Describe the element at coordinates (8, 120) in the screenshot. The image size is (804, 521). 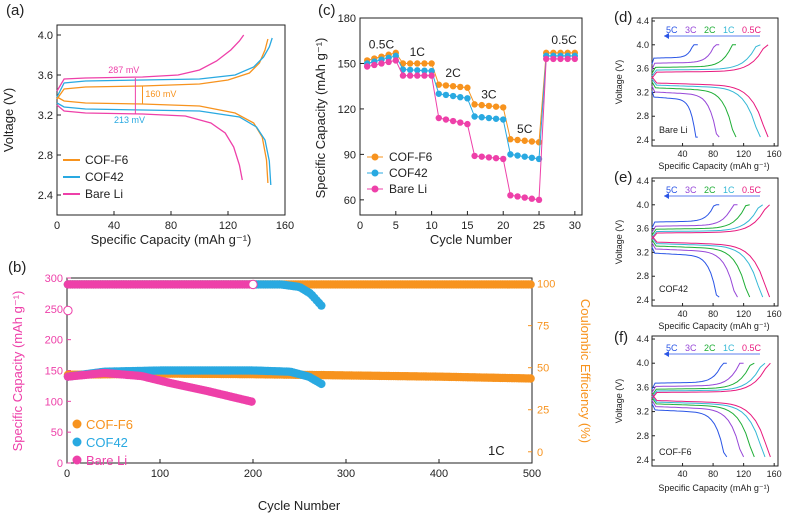
I see `panel-a-ylabel: Voltage (V)` at that location.